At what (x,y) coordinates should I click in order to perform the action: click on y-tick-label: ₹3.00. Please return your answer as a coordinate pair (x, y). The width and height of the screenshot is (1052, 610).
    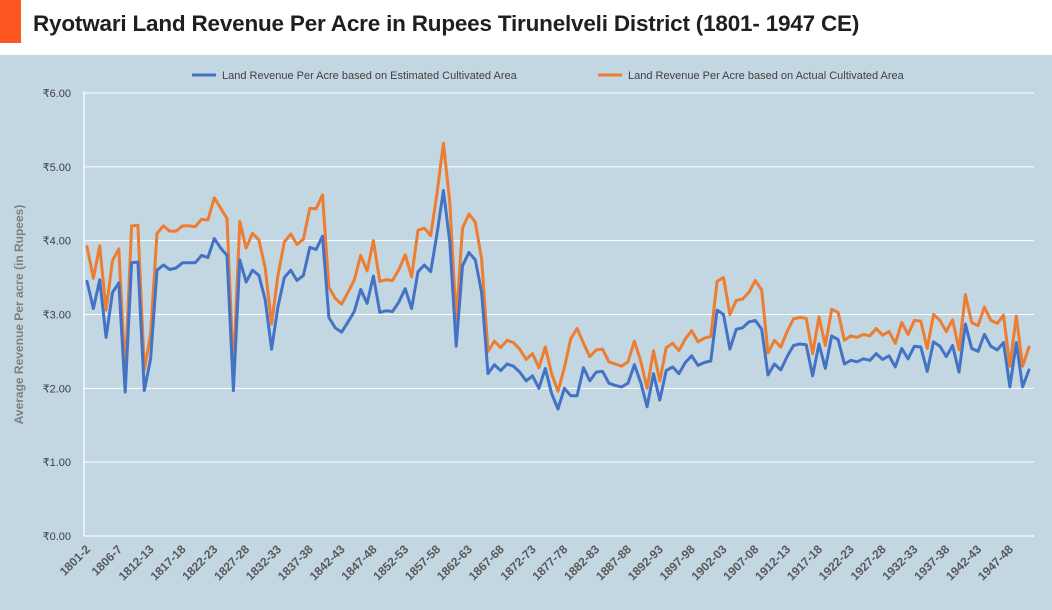
    Looking at the image, I should click on (57, 316).